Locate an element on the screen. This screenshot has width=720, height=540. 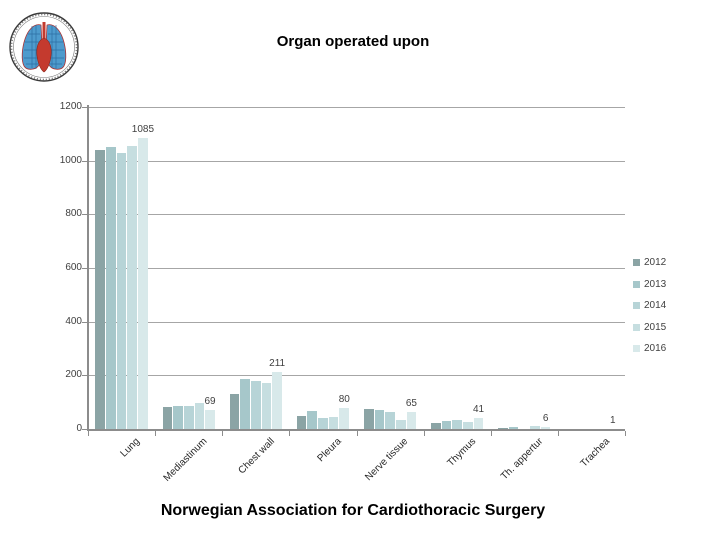
legend-label: 2016 is located at coordinates (655, 349).